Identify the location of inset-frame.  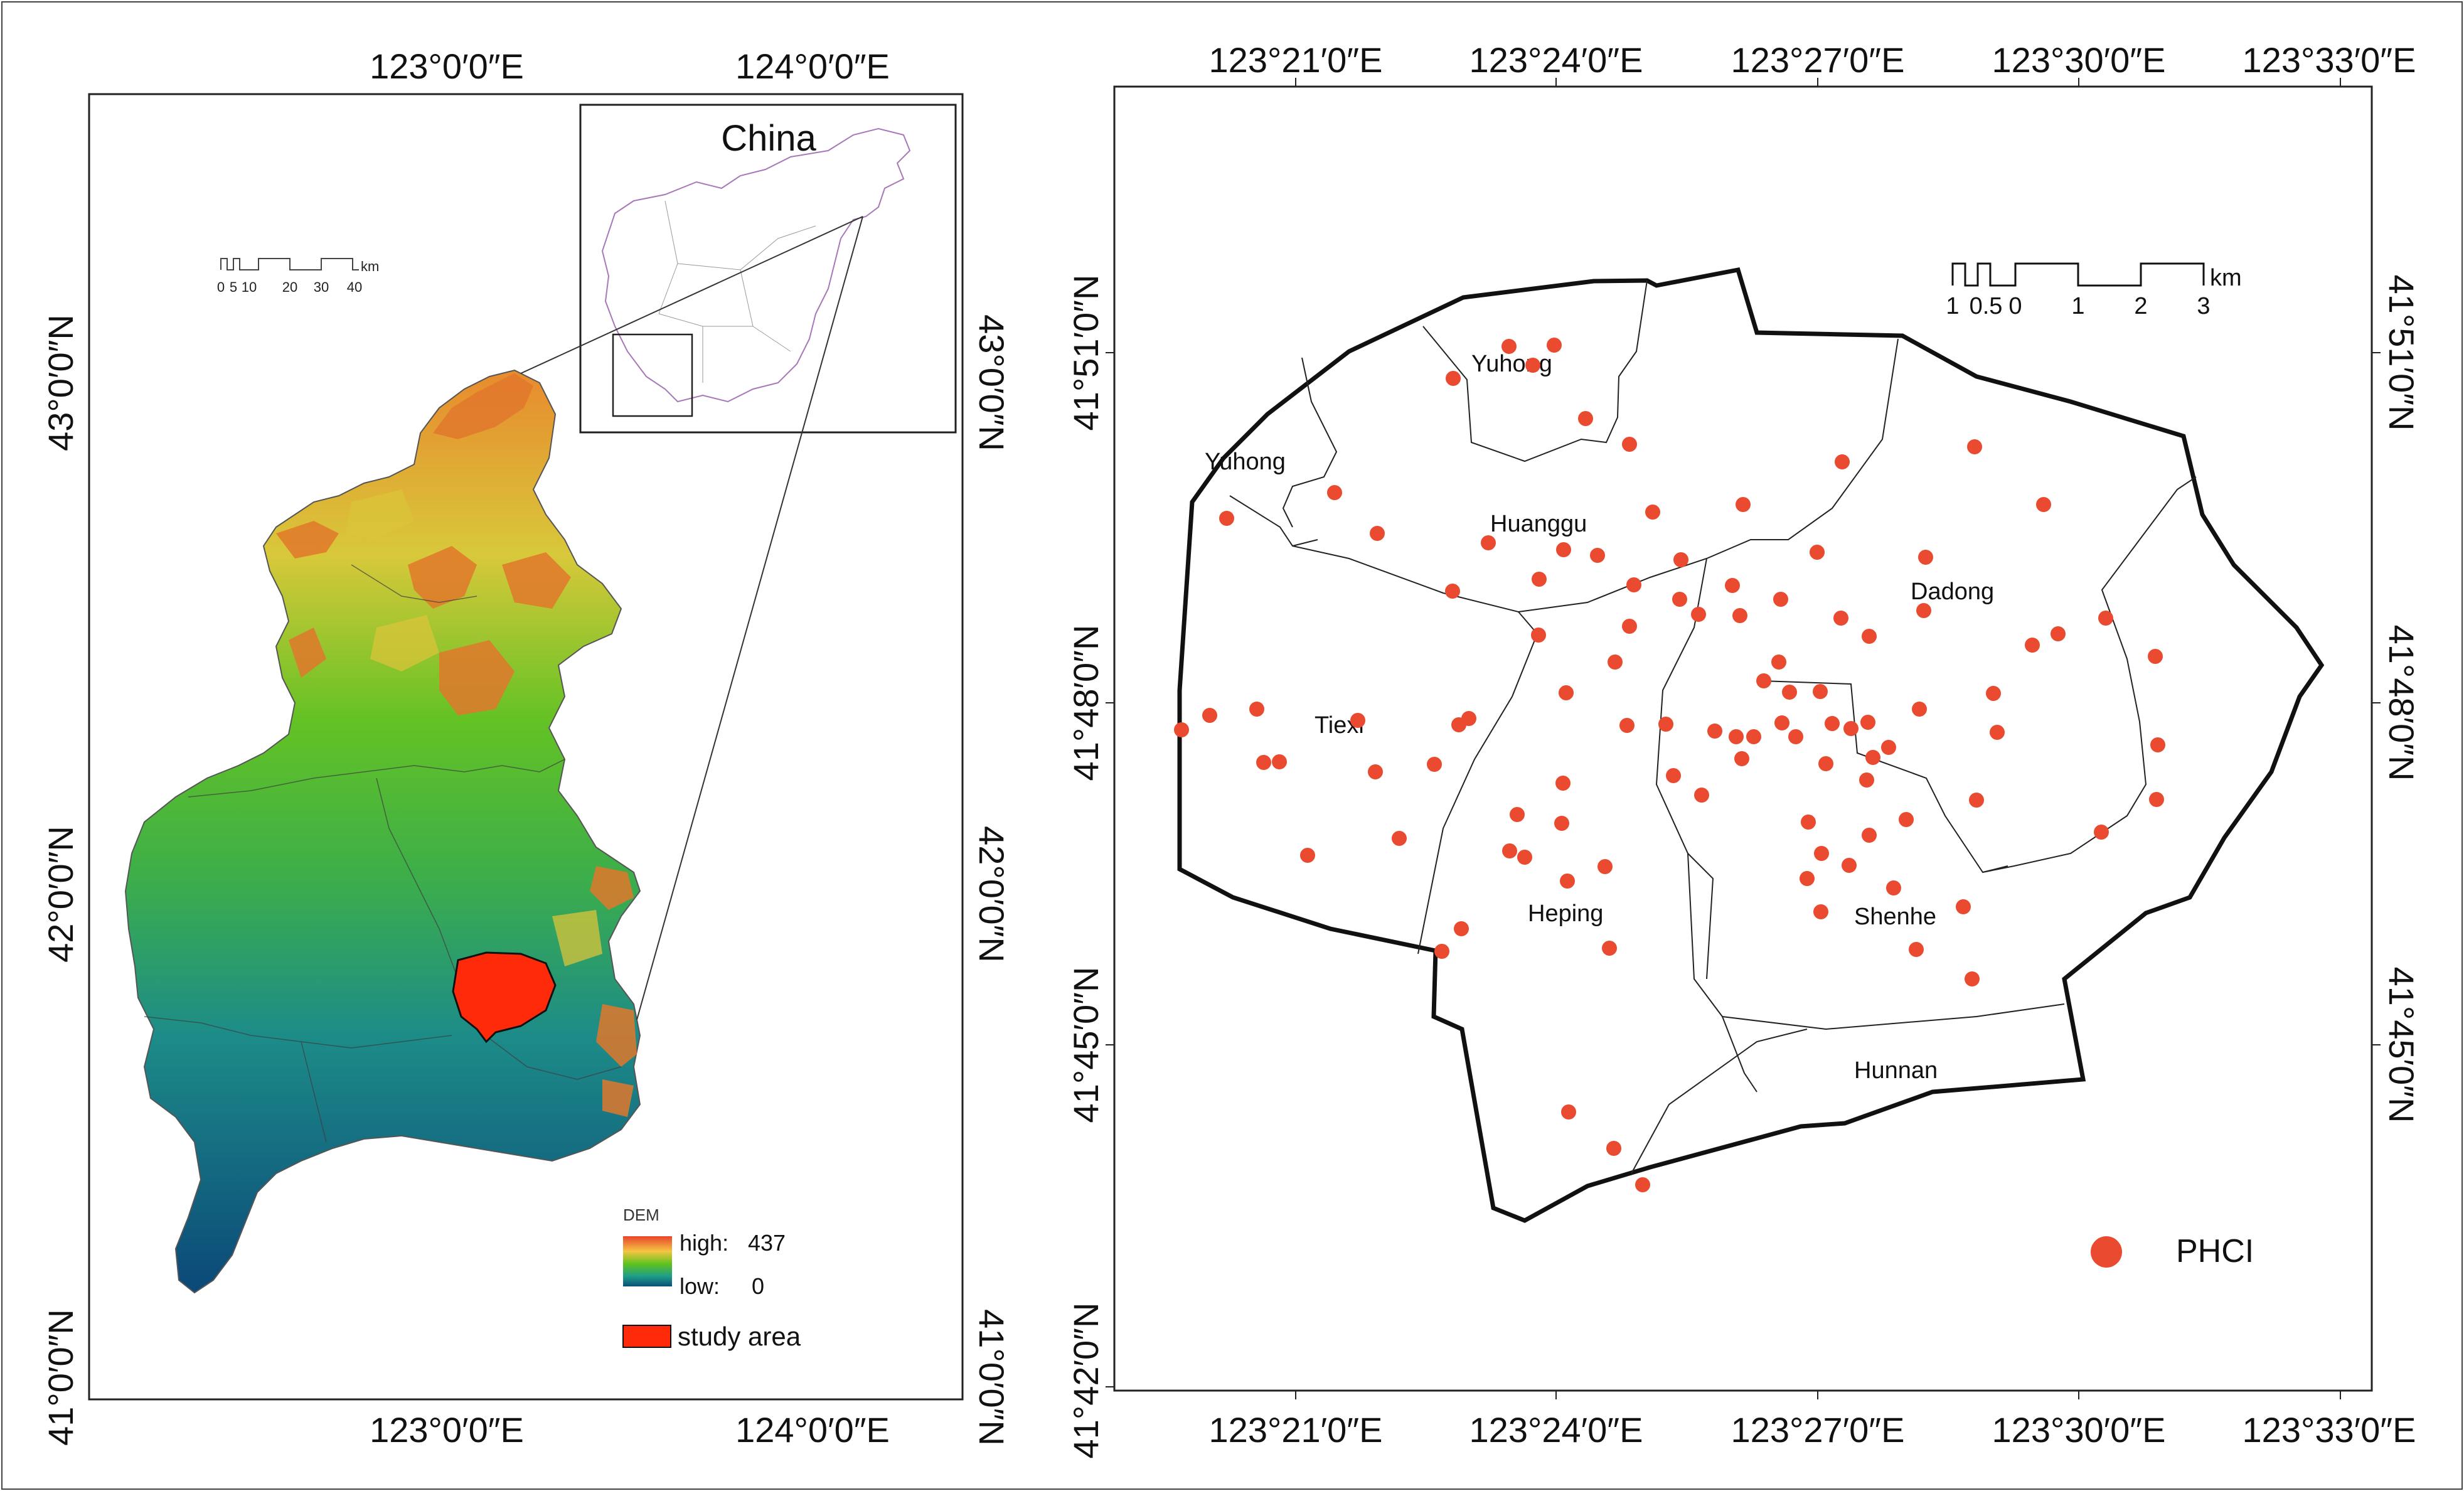
(768, 269).